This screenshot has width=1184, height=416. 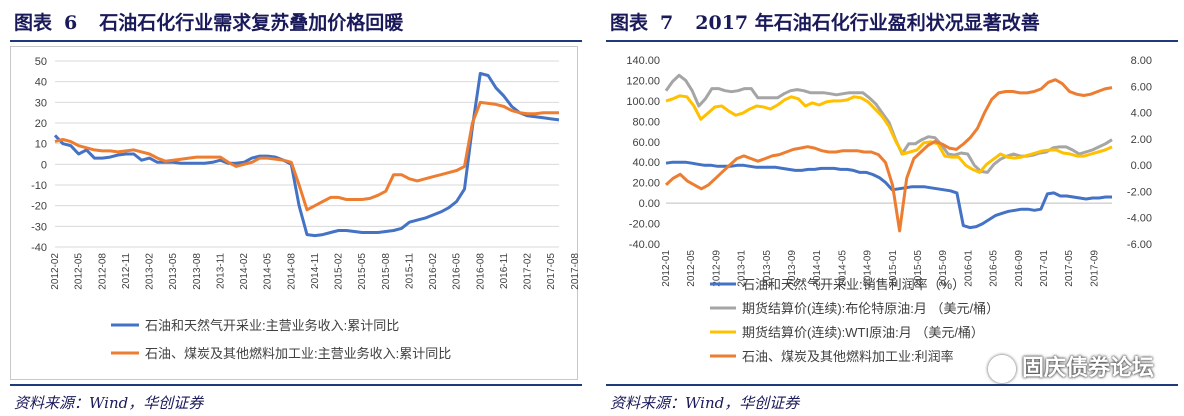 I want to click on left-title: 图表 6 石油石化行业需求复苏叠加价格回暖, so click(x=208, y=21).